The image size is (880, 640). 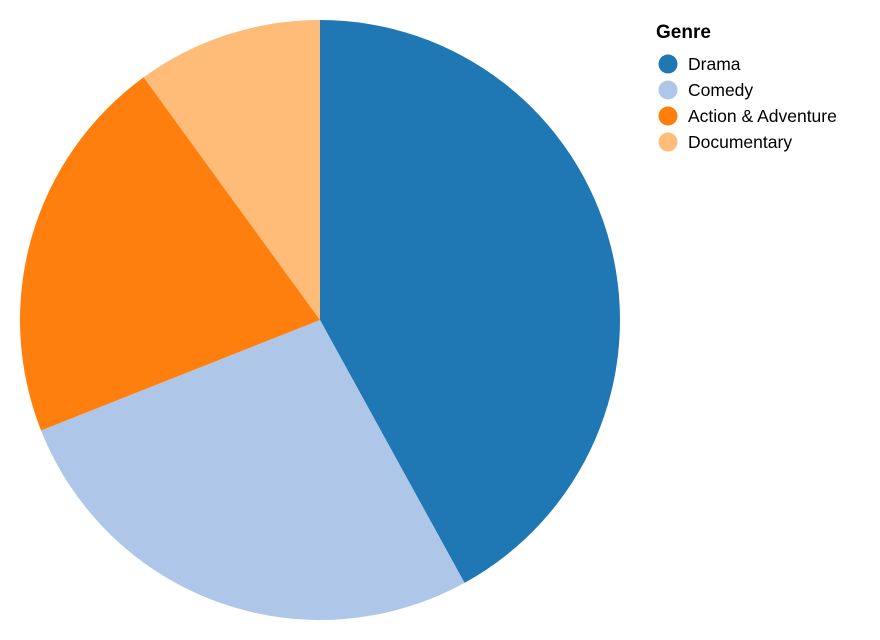 What do you see at coordinates (668, 90) in the screenshot?
I see `legend-swatch-comedy` at bounding box center [668, 90].